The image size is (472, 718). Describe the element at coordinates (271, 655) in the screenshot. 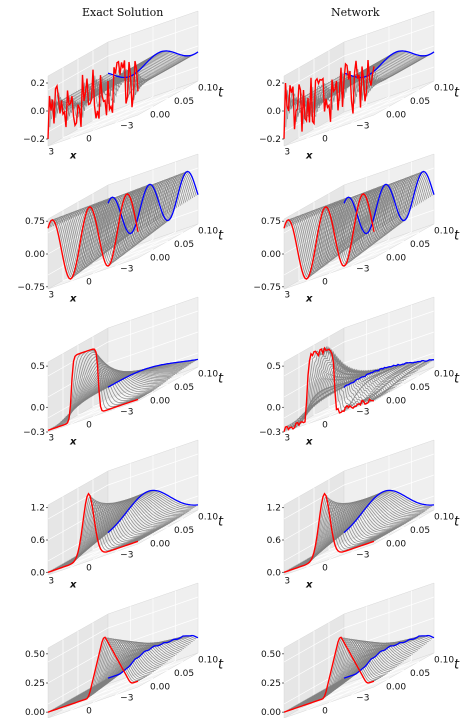

I see `z-tick-label: 0.50` at that location.